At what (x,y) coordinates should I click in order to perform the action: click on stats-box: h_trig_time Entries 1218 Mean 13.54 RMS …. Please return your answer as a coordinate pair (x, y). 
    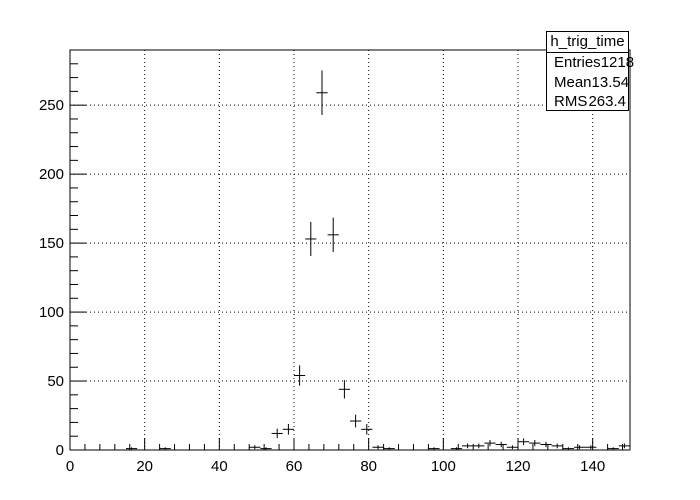
    Looking at the image, I should click on (590, 71).